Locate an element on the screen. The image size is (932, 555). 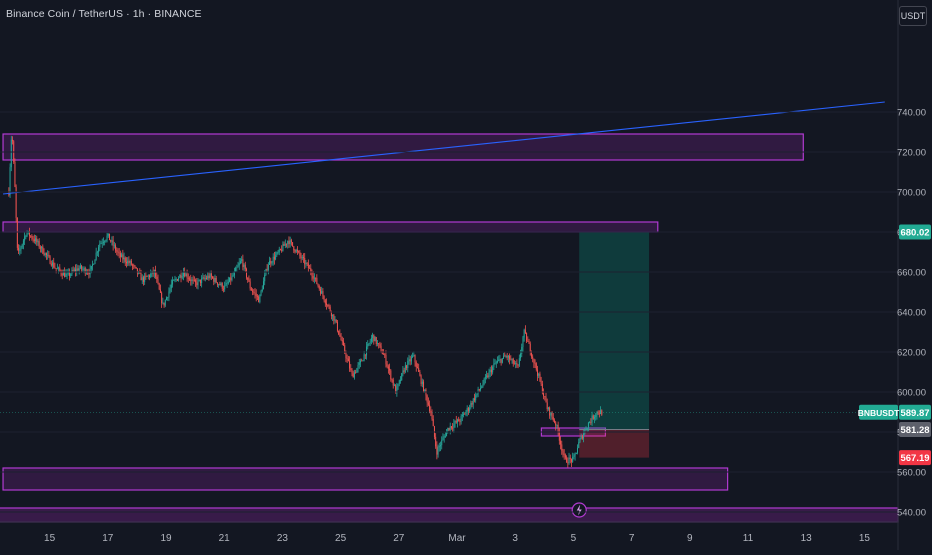
y-tick-label: 700.00 is located at coordinates (911, 193).